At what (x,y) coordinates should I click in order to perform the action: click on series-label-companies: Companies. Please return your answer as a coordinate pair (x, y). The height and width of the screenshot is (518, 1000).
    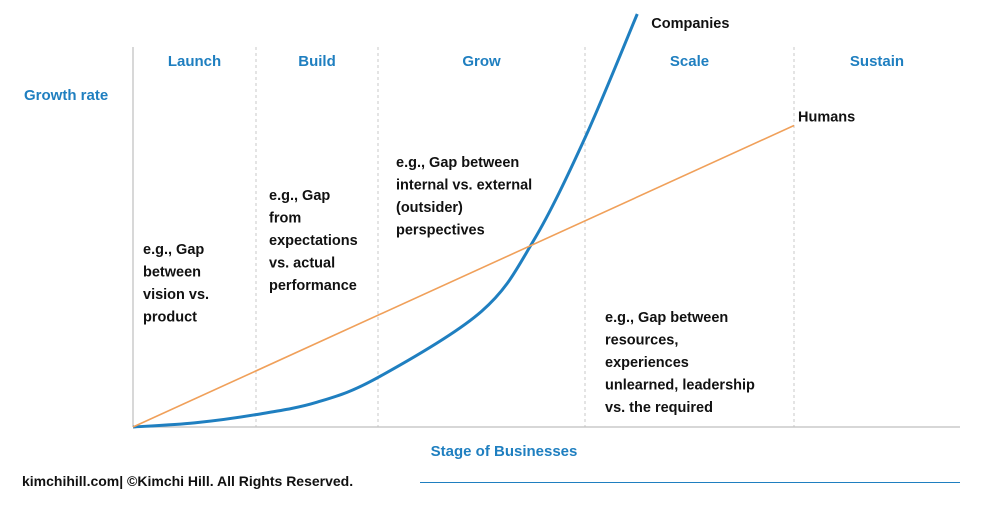
    Looking at the image, I should click on (690, 24).